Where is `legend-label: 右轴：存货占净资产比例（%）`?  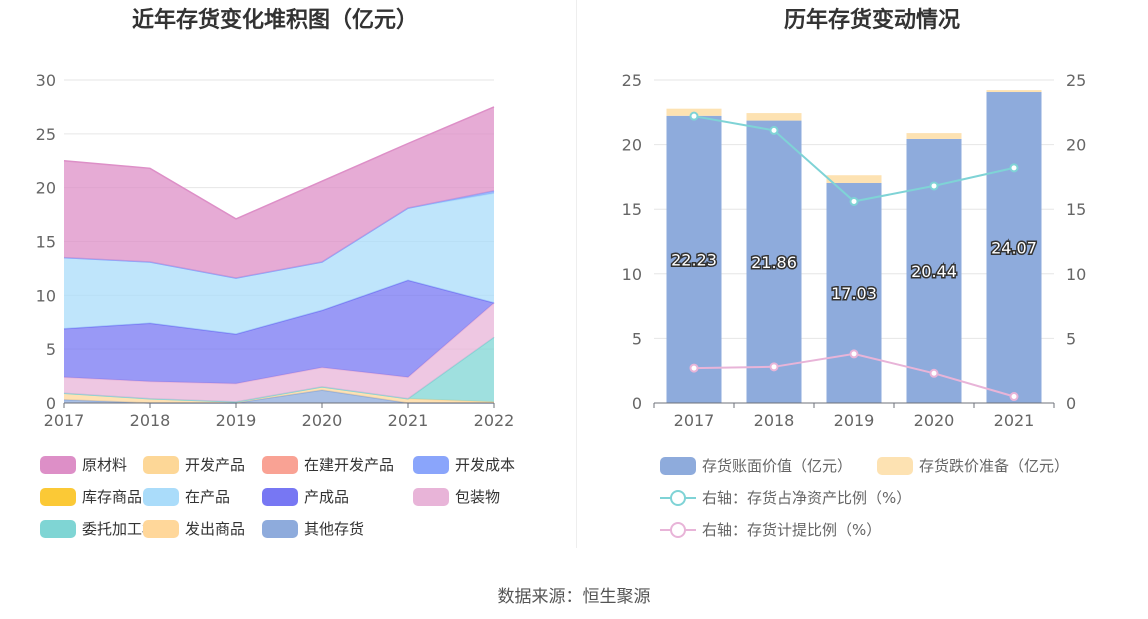 legend-label: 右轴：存货占净资产比例（%） is located at coordinates (807, 498).